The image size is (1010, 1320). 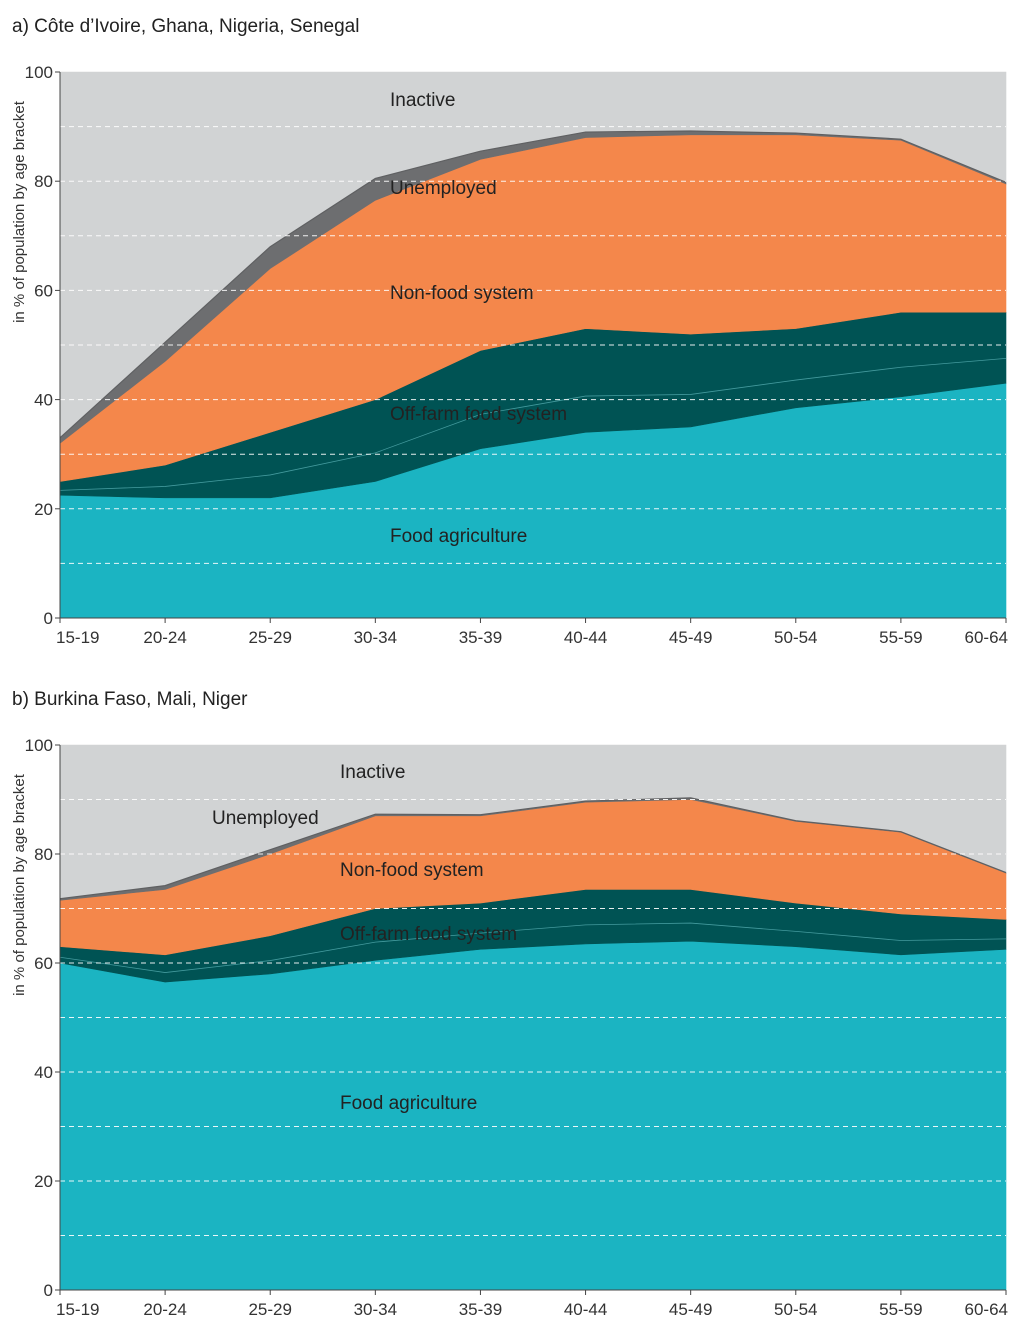 I want to click on chart-a-y-tick-label: 100, so click(x=39, y=72).